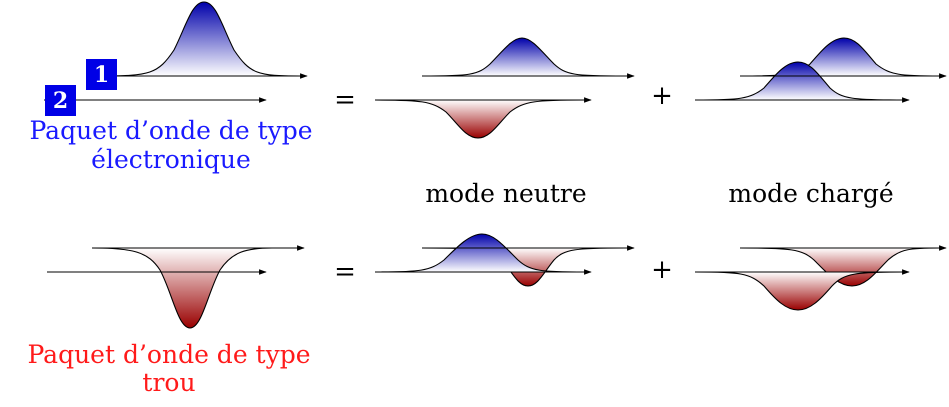  What do you see at coordinates (800, 81) in the screenshot?
I see `charged-electron-peak-ch2` at bounding box center [800, 81].